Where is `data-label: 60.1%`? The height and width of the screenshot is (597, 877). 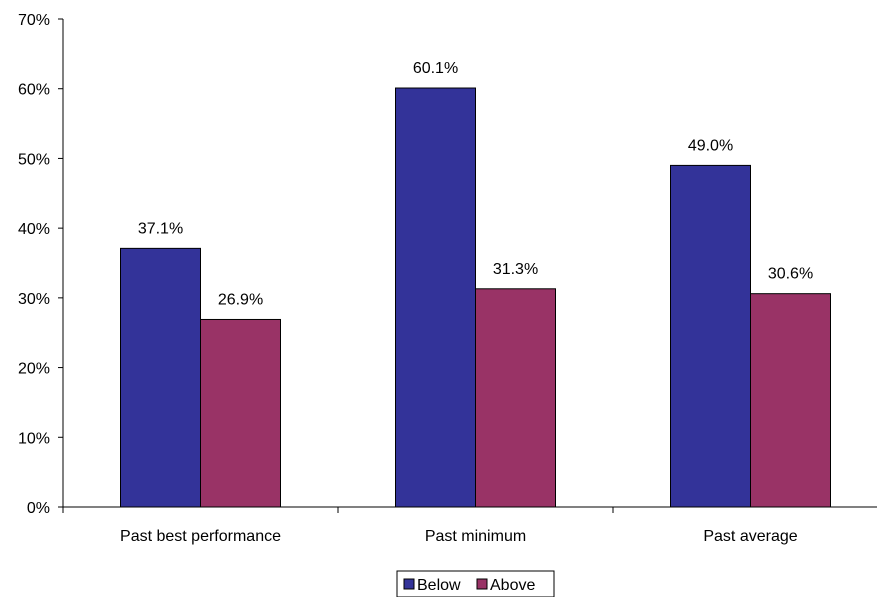 data-label: 60.1% is located at coordinates (435, 68).